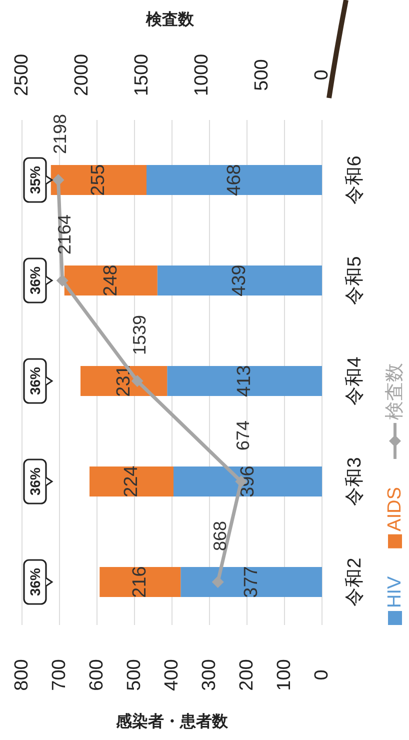  I want to click on y-tick-label: 令和5, so click(355, 280).